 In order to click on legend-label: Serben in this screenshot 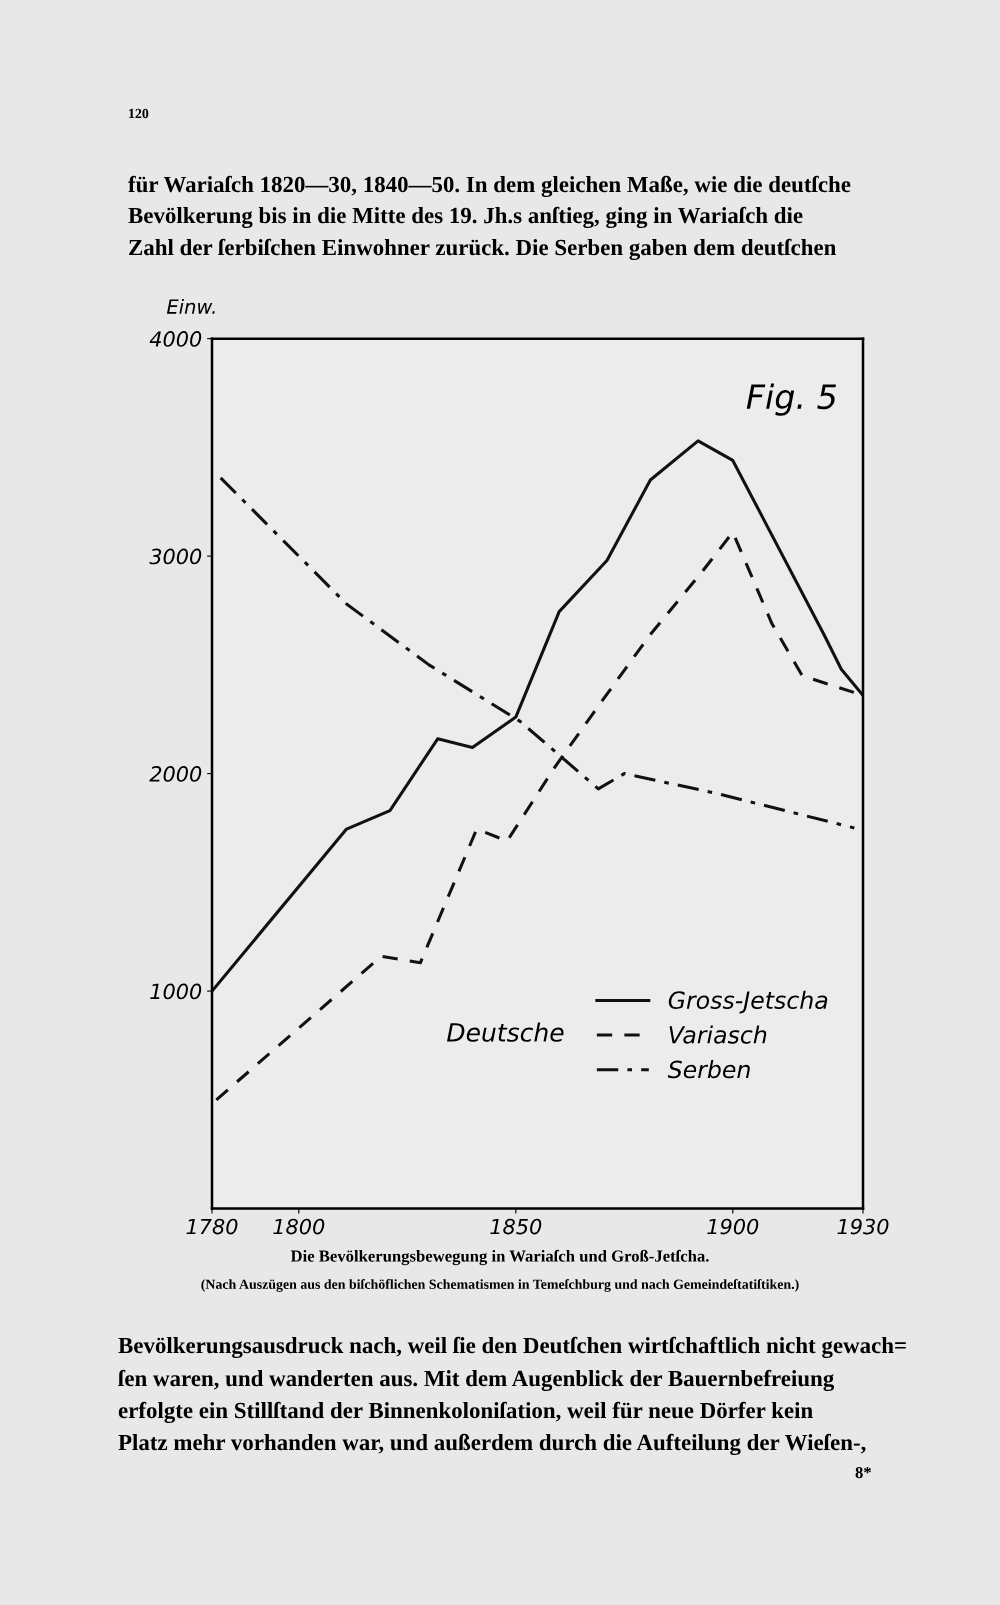, I will do `click(708, 1069)`.